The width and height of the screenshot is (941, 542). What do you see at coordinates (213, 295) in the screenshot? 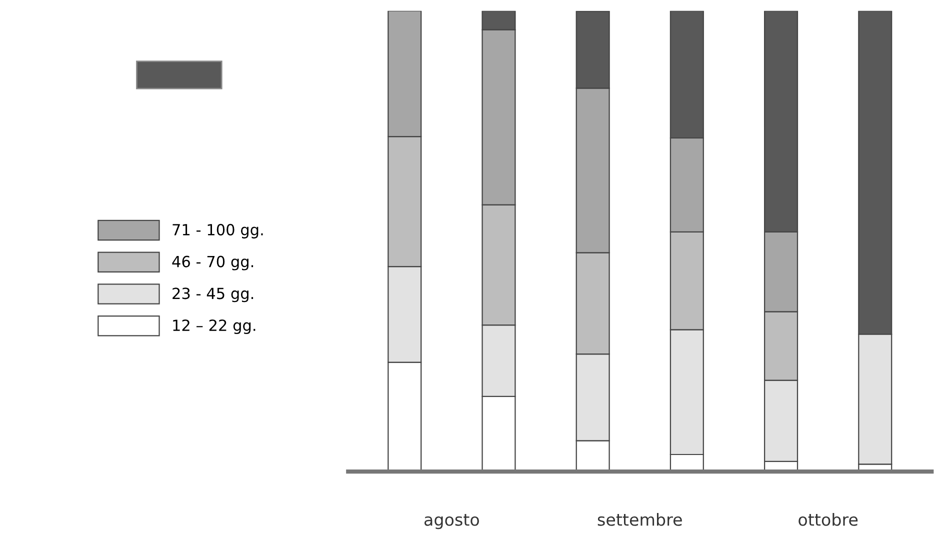
I see `legend-label: 23 - 45 gg.` at bounding box center [213, 295].